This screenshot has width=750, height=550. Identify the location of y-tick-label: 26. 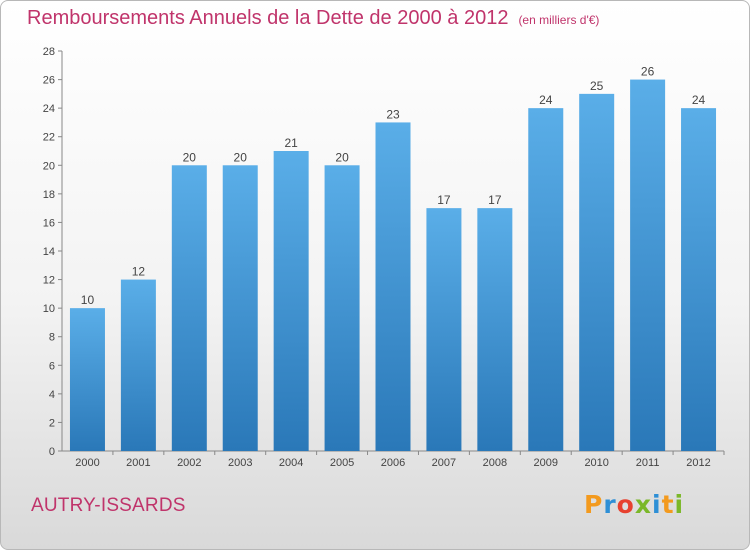
(49, 81).